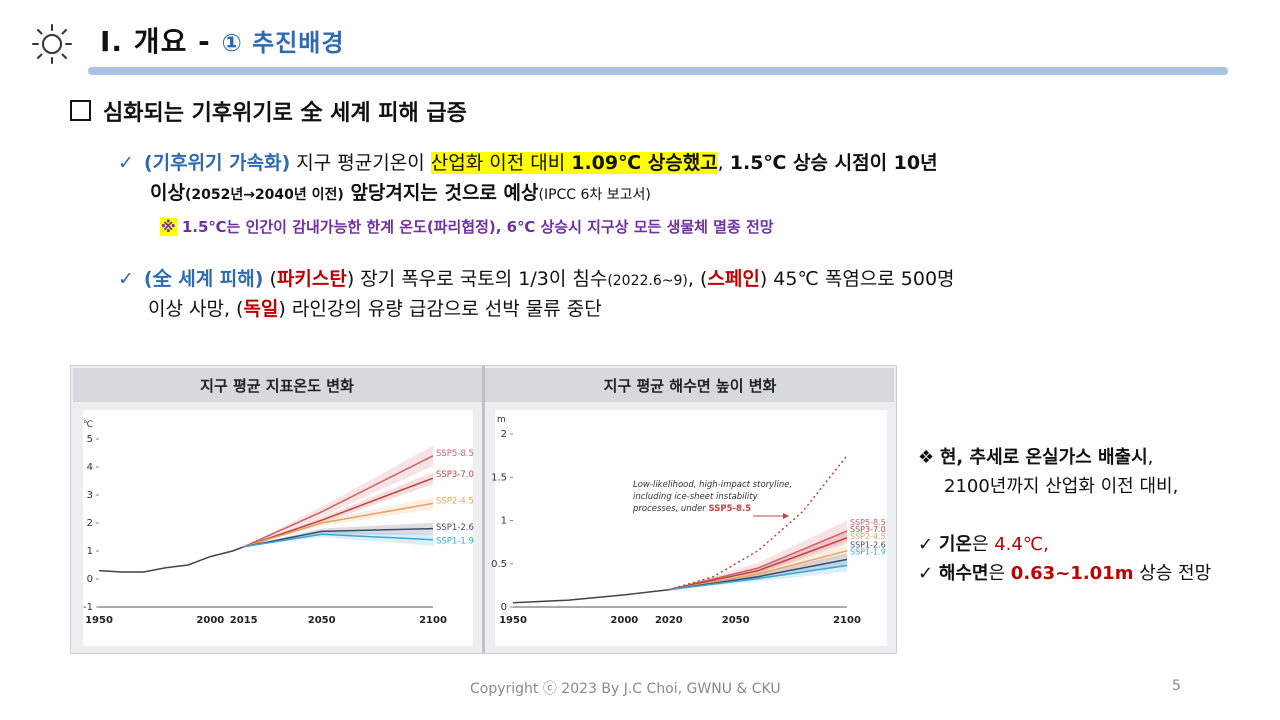  I want to click on y-tick-label: 0.5, so click(499, 564).